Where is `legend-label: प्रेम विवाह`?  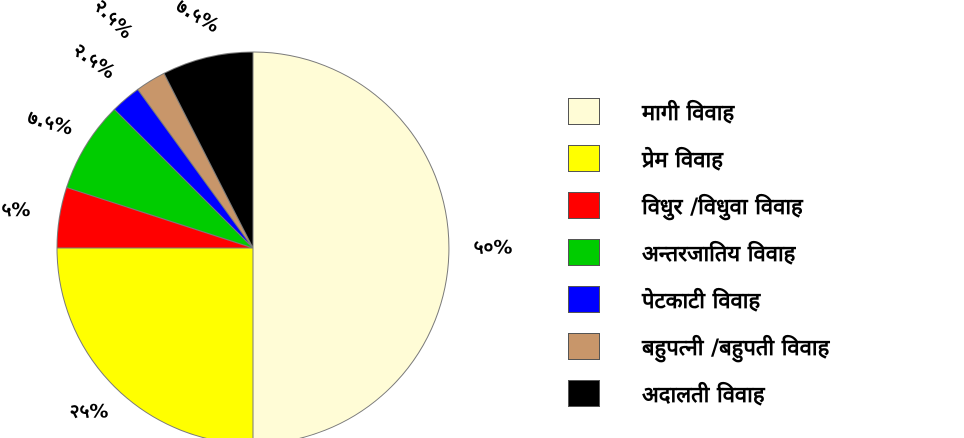 legend-label: प्रेम विवाह is located at coordinates (682, 160).